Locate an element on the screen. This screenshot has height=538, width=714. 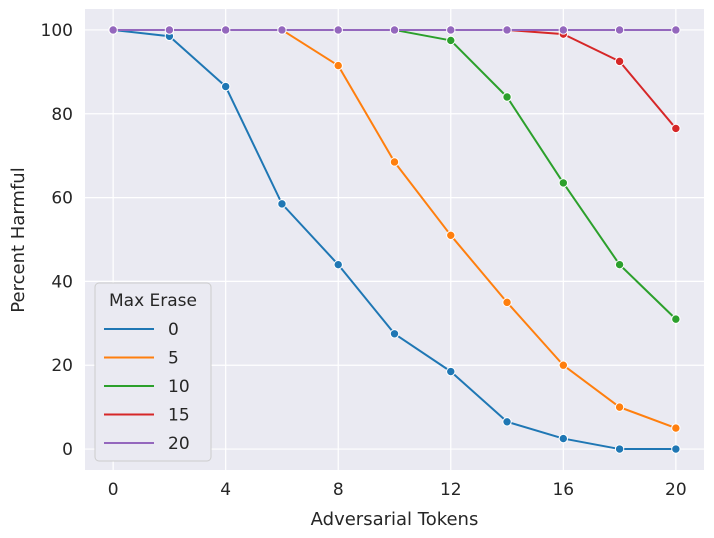
y-tick-label: 40 is located at coordinates (62, 282).